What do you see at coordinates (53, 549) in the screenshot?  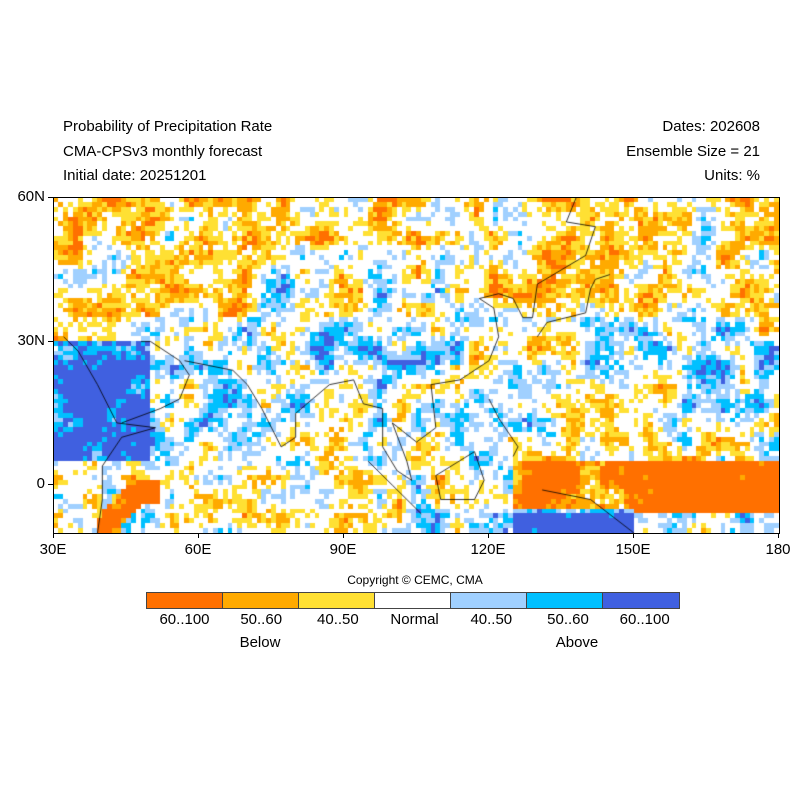 I see `lon-tick-label: 30E` at bounding box center [53, 549].